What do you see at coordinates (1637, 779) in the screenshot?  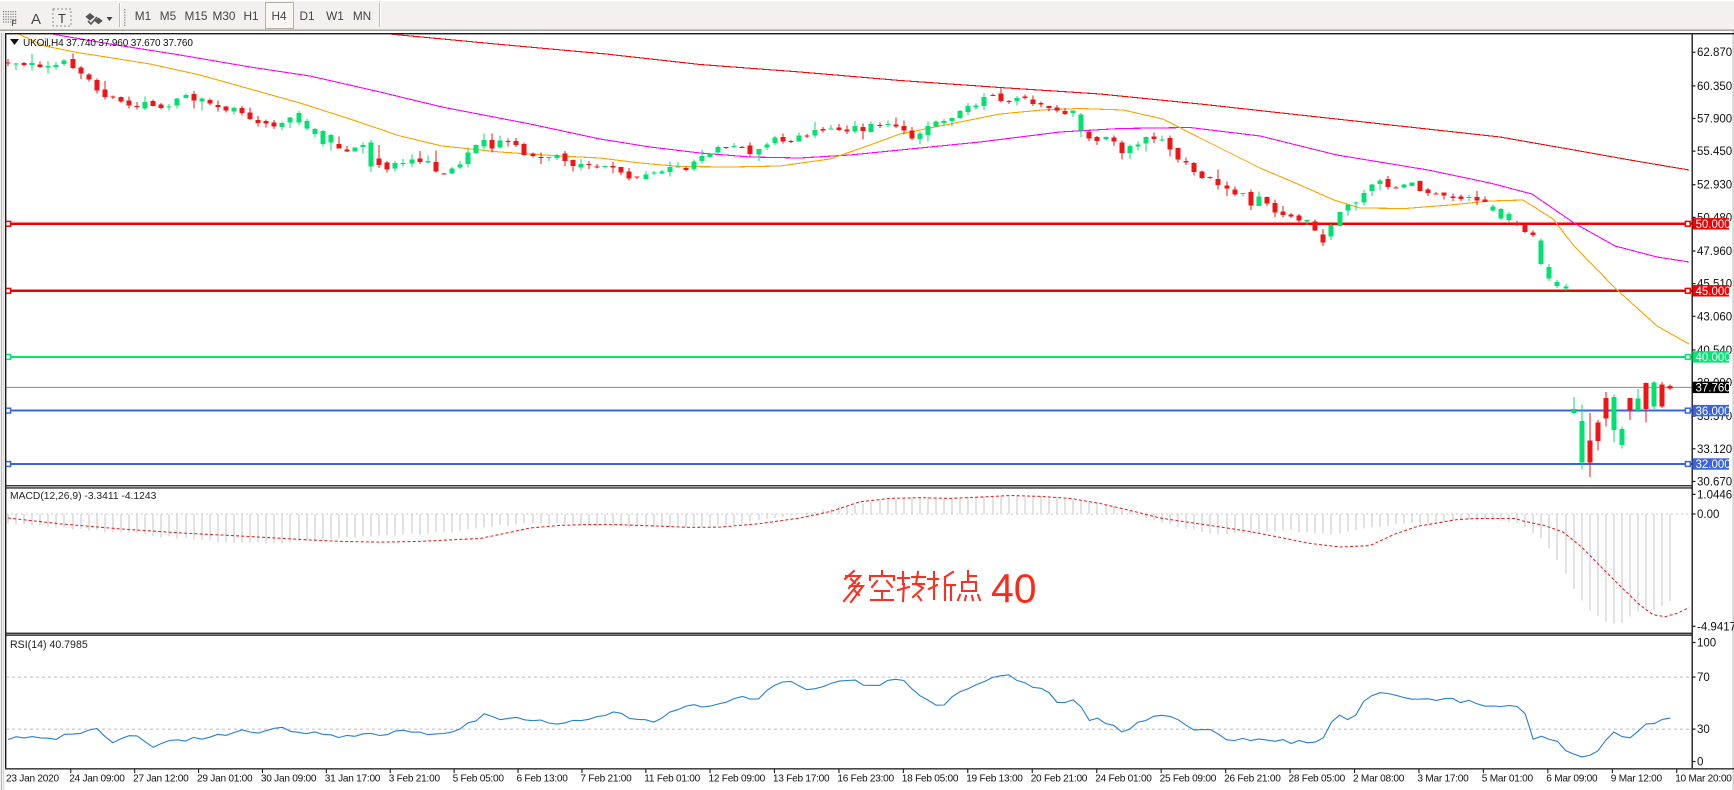 I see `svg-text: 9 Mar 12:00` at bounding box center [1637, 779].